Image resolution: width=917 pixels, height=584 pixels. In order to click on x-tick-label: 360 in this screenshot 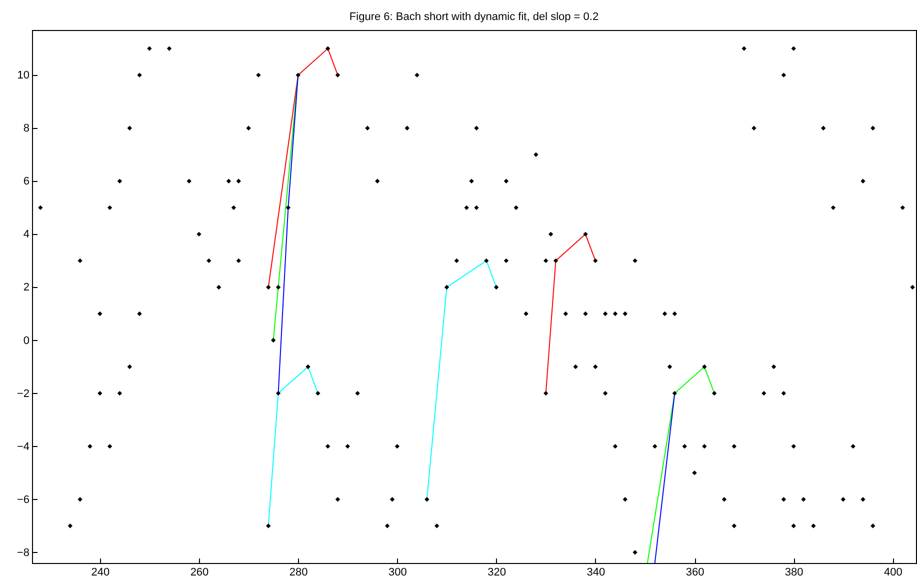, I will do `click(695, 572)`.